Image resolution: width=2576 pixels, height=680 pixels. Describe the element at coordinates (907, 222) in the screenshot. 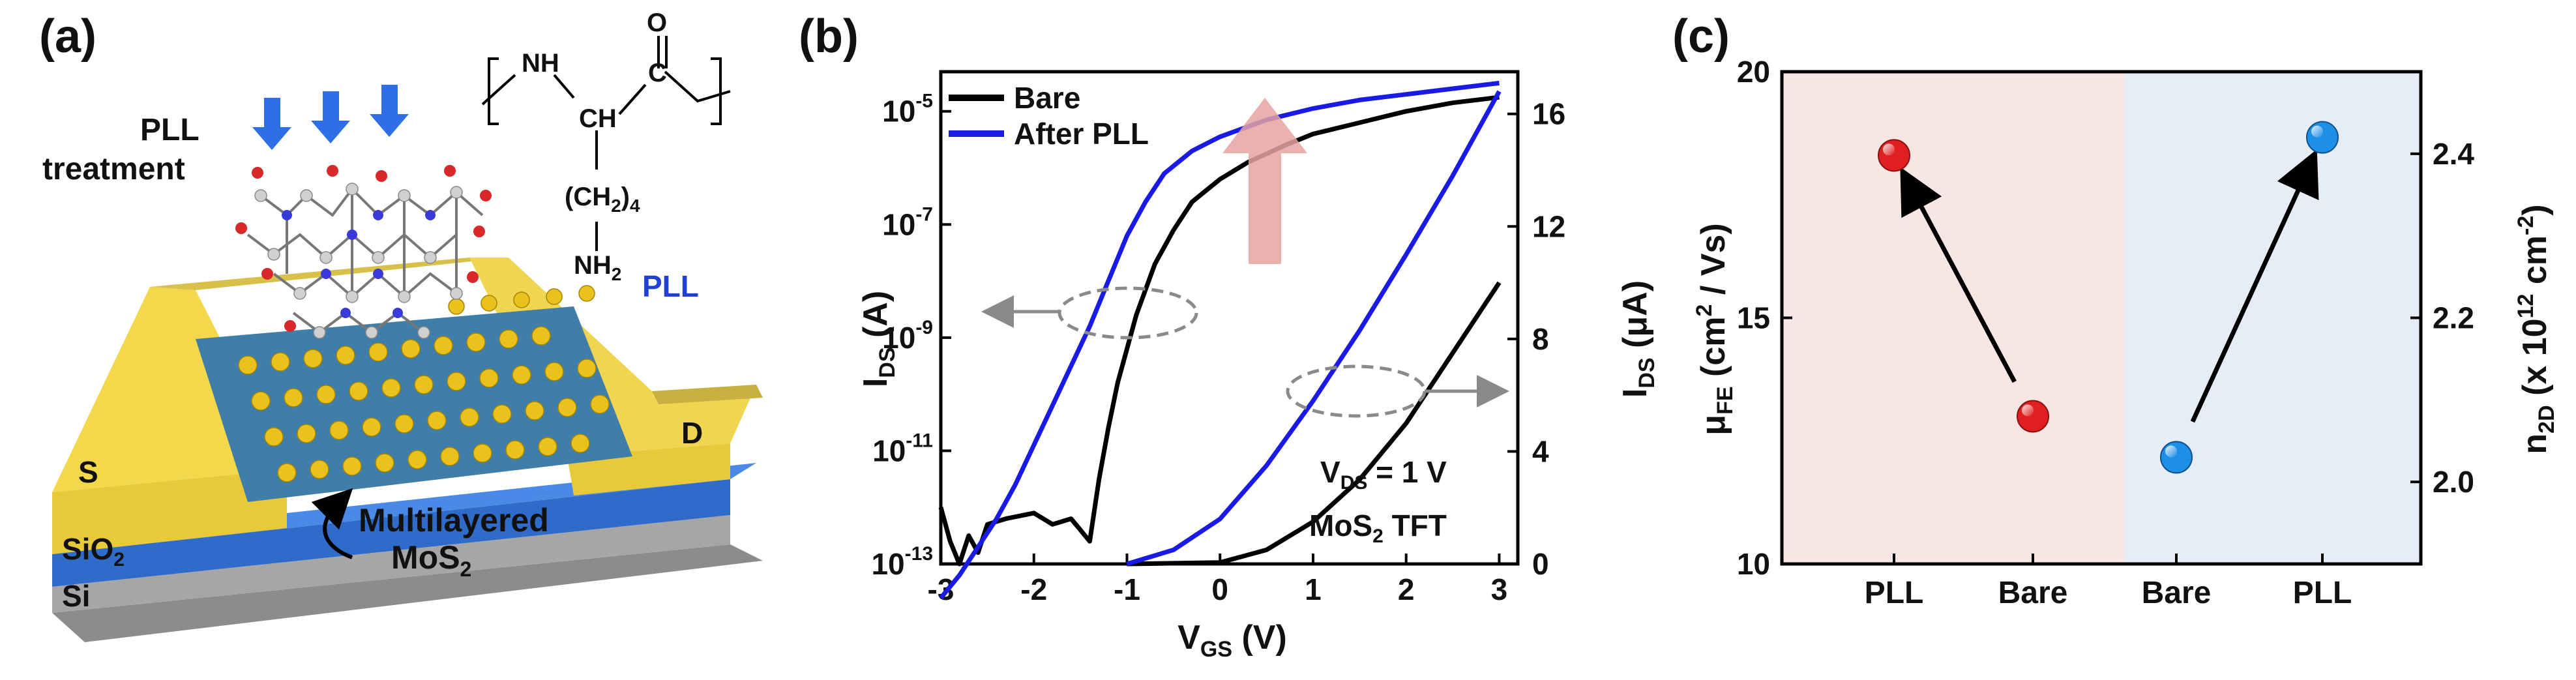

I see `y-left-tick-label: 10⁻⁷` at that location.